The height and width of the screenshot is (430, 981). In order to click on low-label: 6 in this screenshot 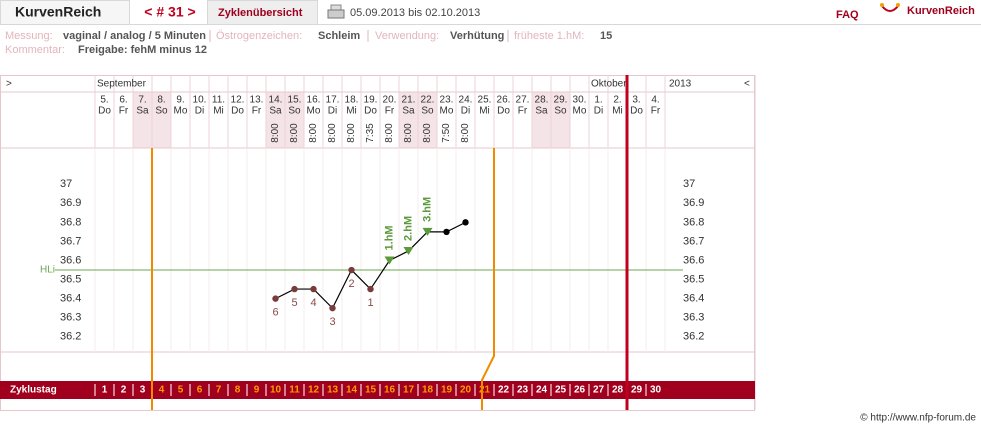, I will do `click(275, 313)`.